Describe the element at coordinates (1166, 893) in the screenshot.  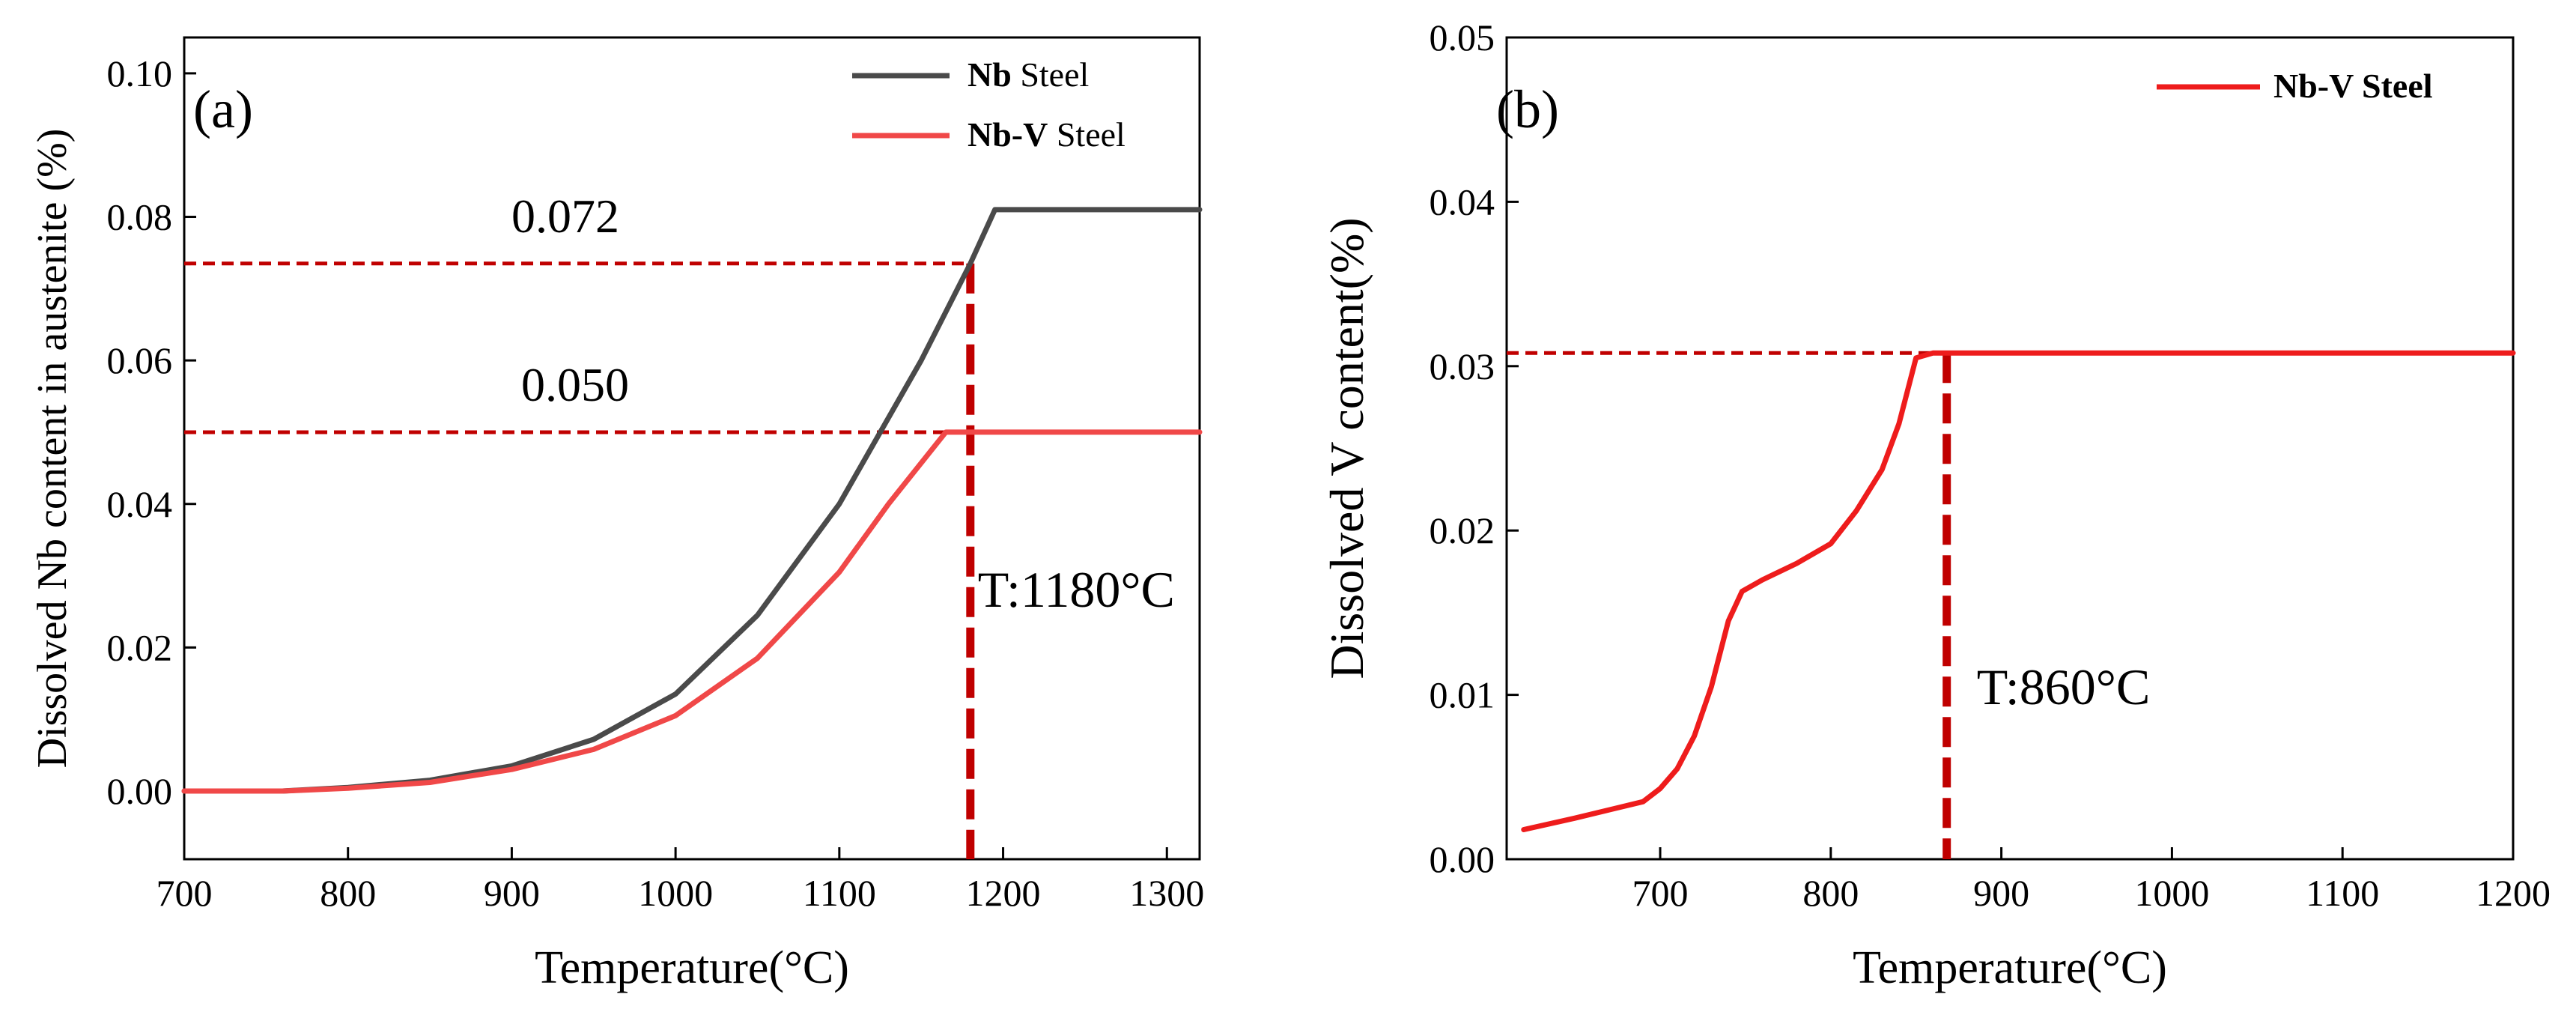
I see `x-tick-label: 1300` at that location.